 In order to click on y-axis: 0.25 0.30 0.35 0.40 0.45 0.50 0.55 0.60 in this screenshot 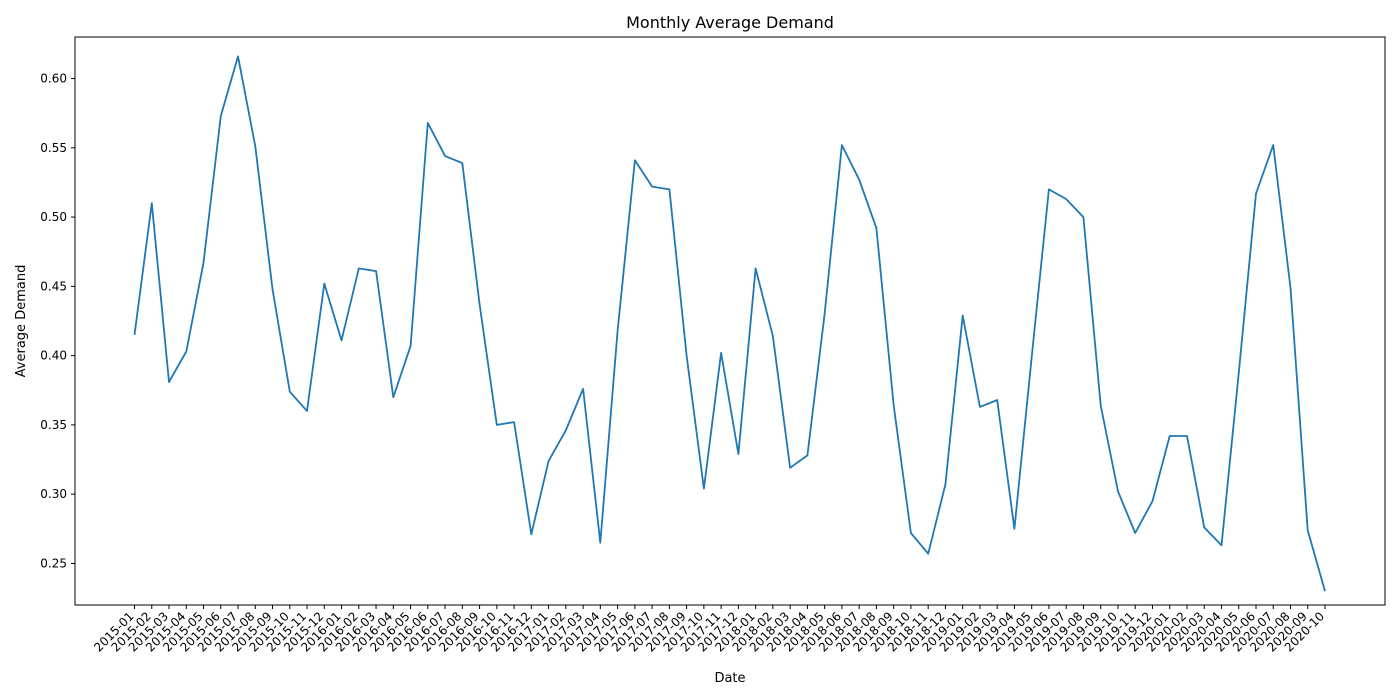, I will do `click(57, 321)`.